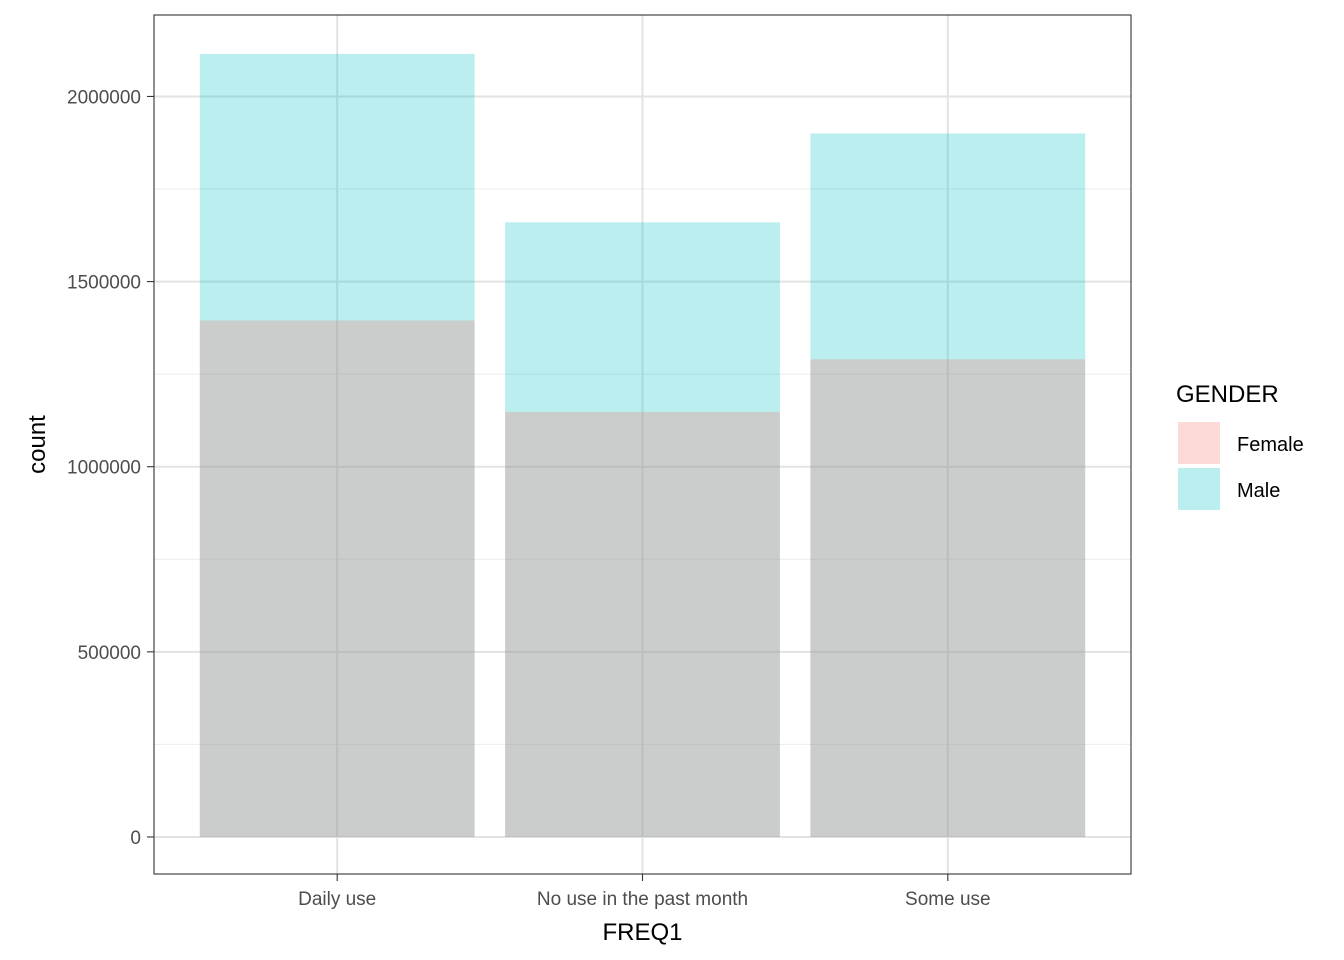 The image size is (1344, 960). What do you see at coordinates (1270, 445) in the screenshot?
I see `legend-label-female: Female` at bounding box center [1270, 445].